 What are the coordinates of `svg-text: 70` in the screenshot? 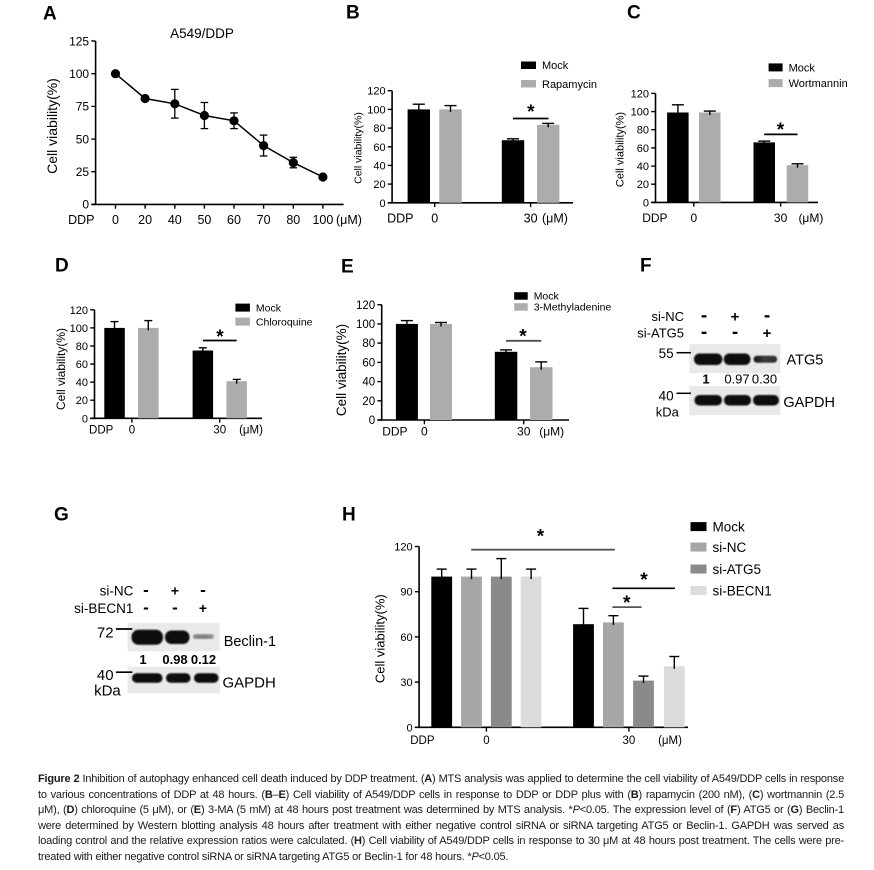 It's located at (264, 220).